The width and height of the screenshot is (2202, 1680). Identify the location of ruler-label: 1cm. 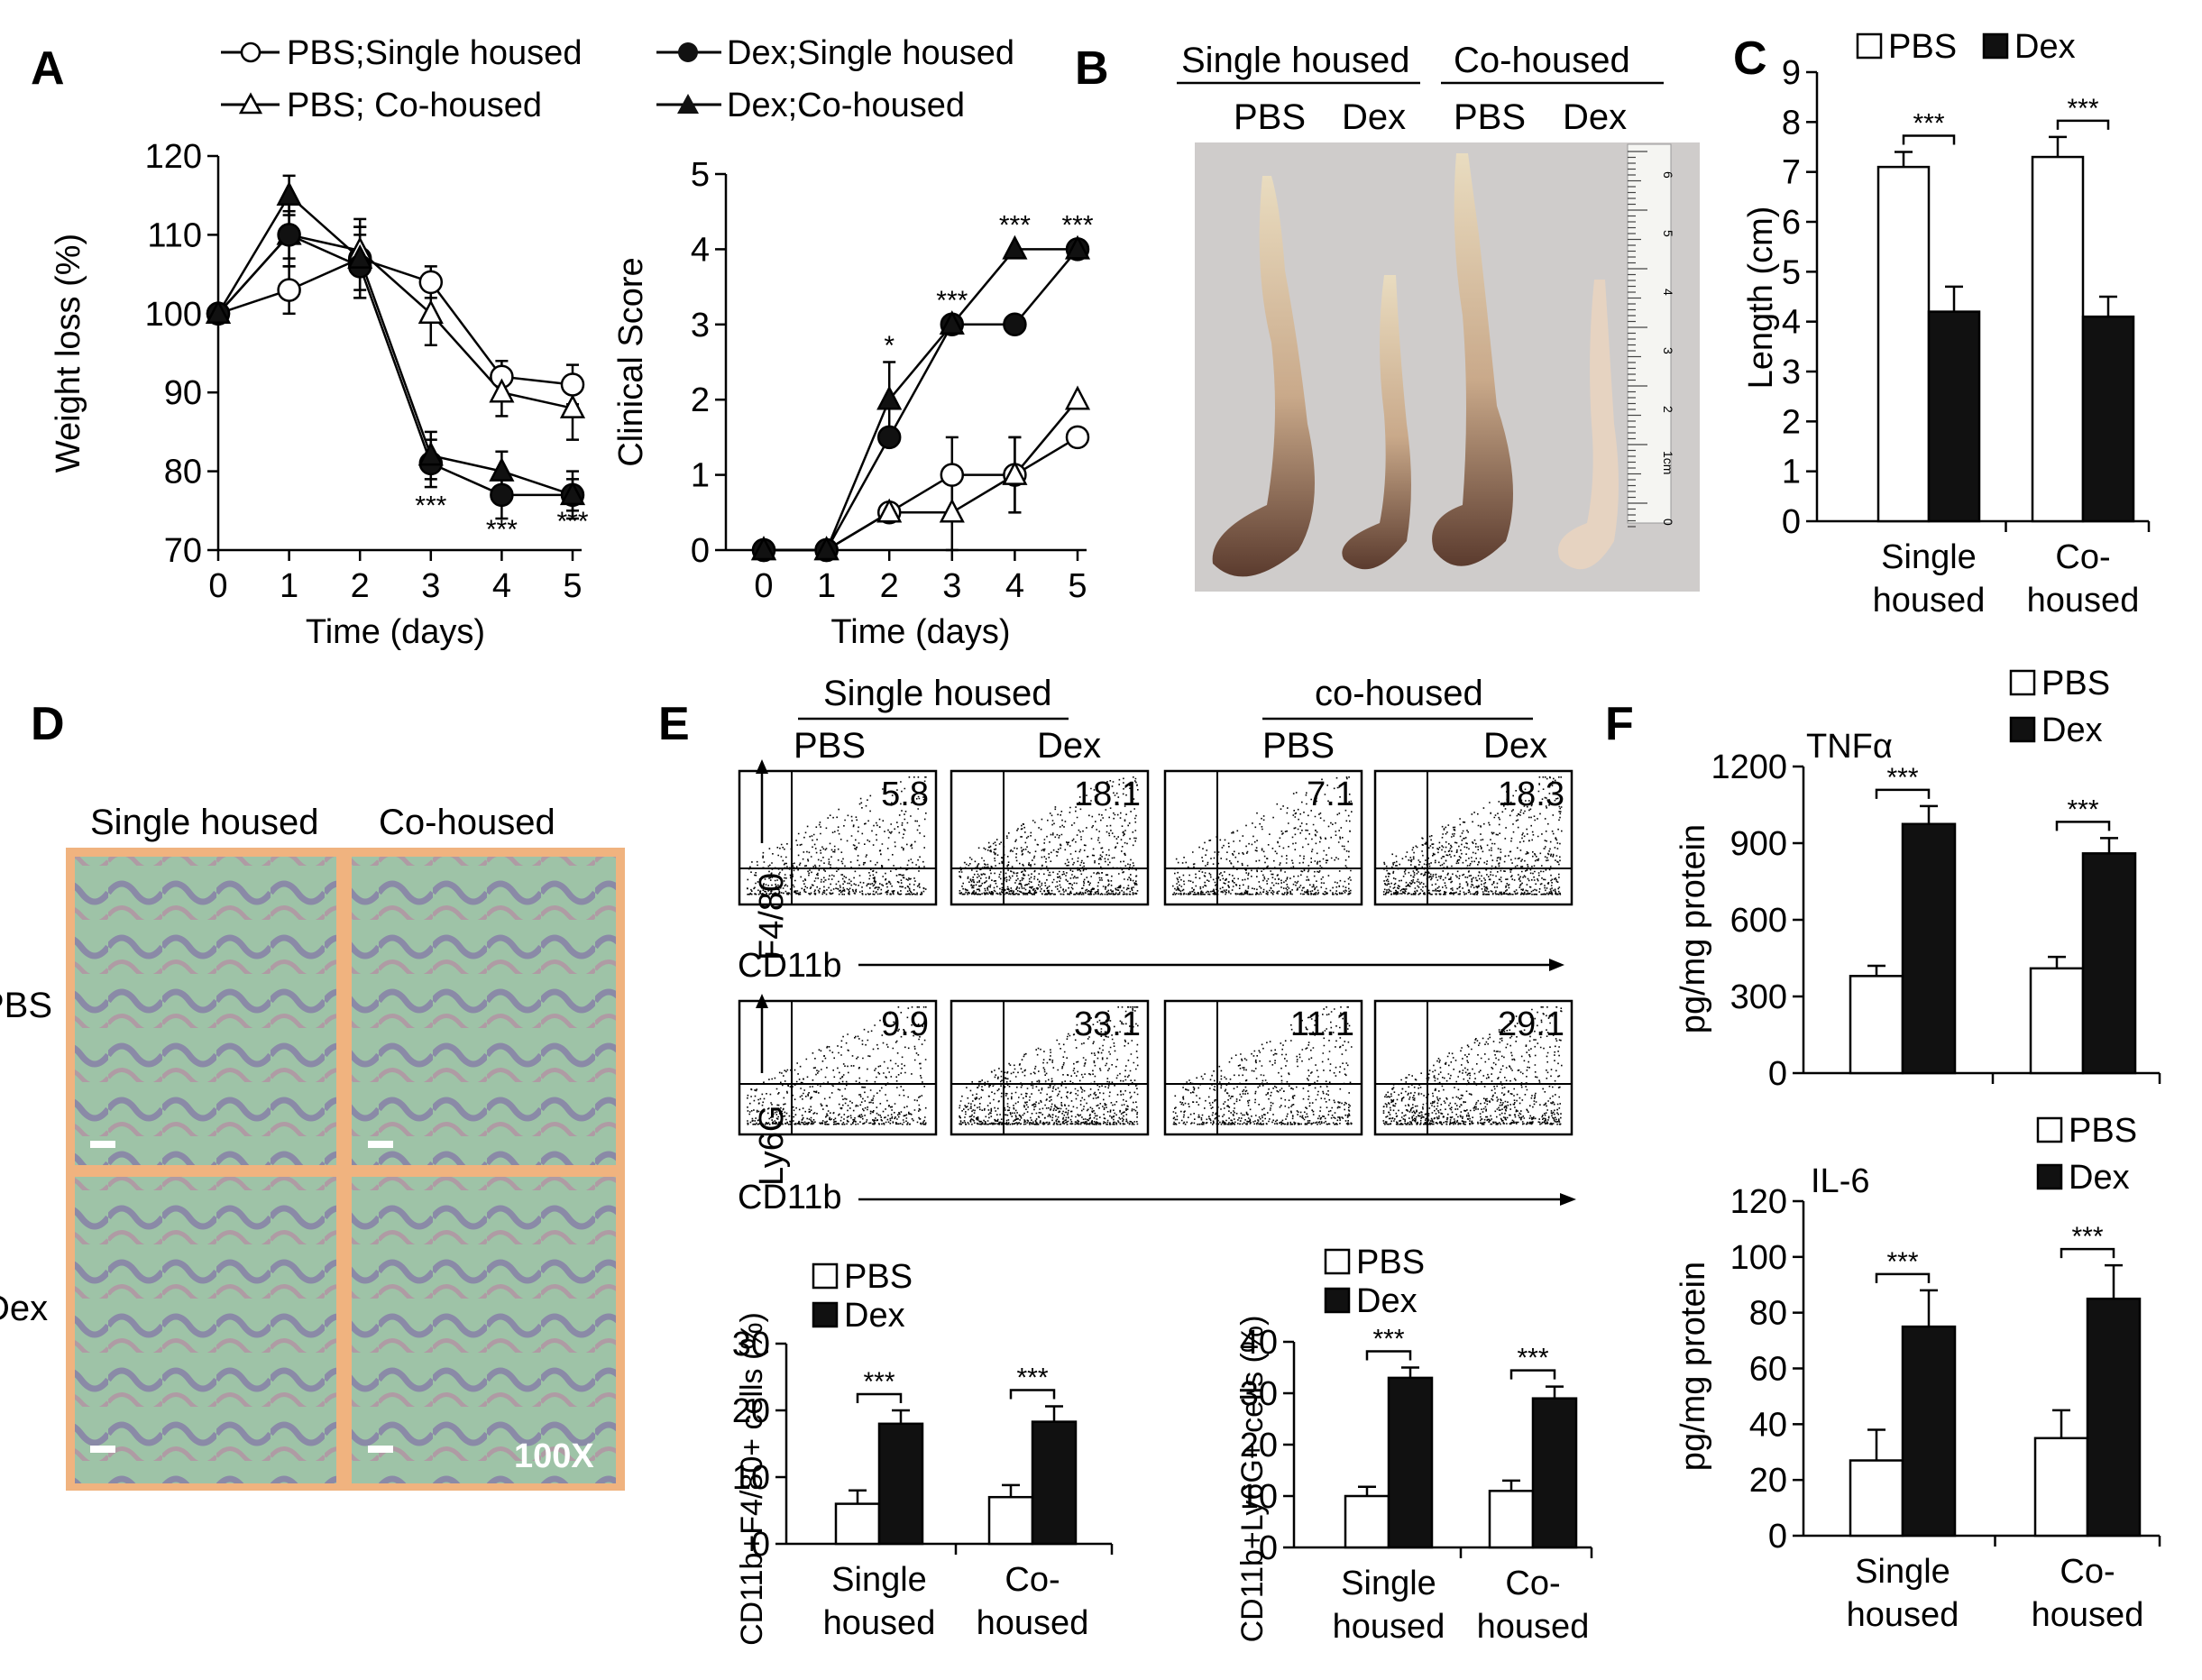
(1668, 463).